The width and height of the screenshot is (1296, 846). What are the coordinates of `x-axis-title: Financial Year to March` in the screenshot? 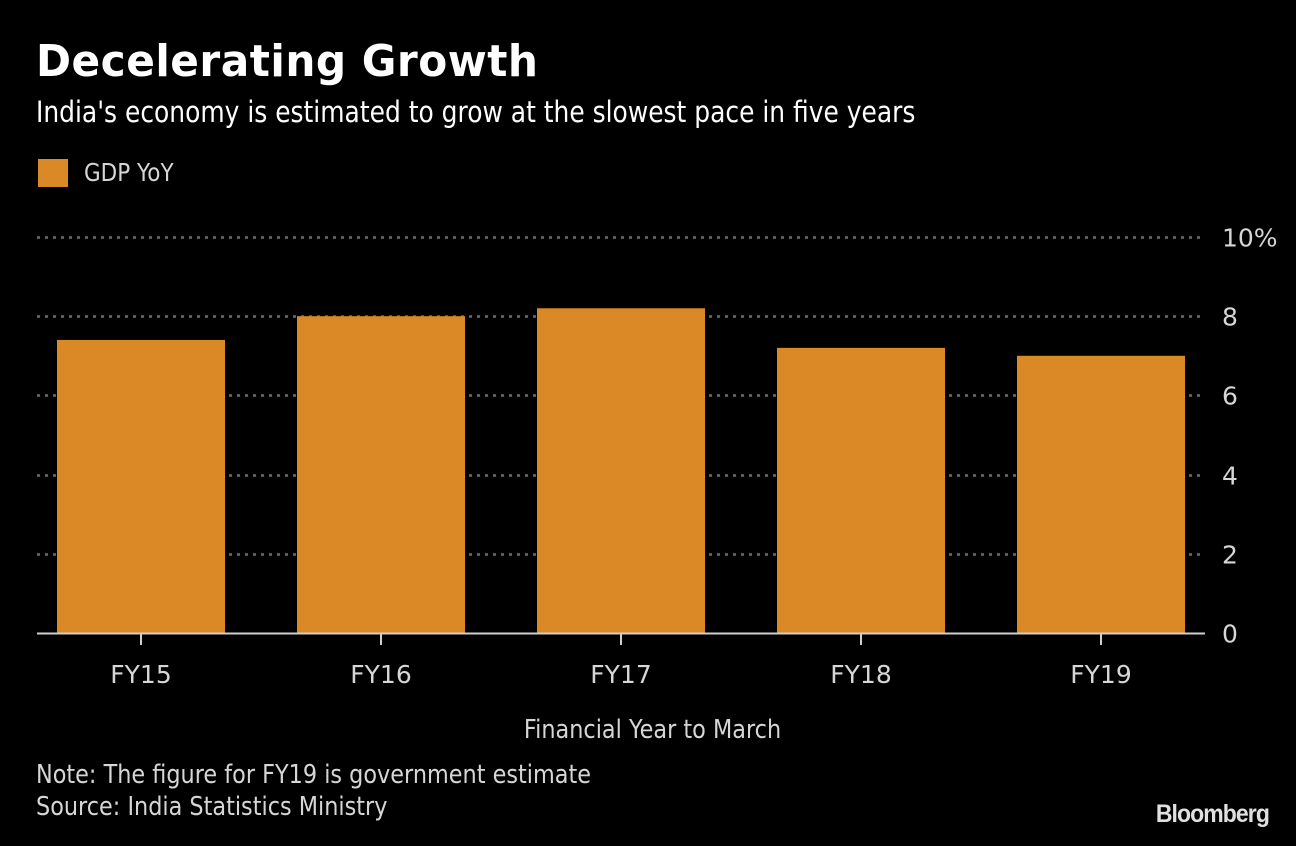 It's located at (648, 730).